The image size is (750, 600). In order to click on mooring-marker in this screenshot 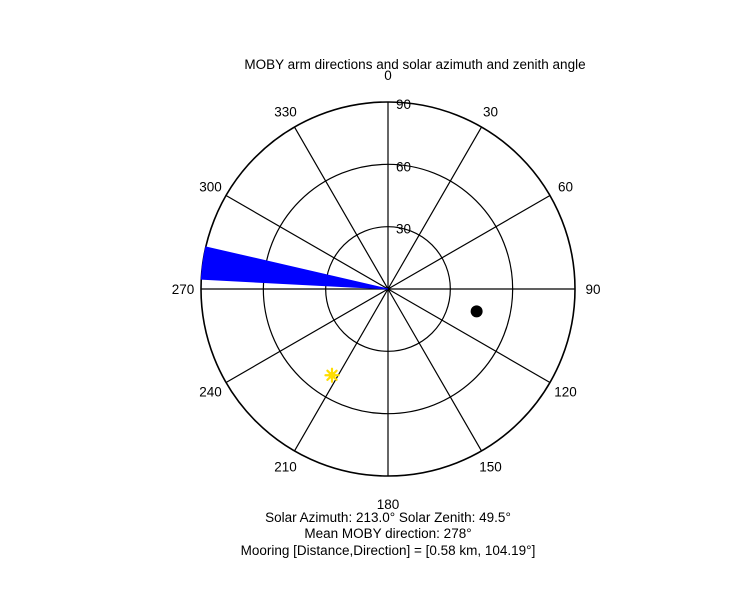, I will do `click(476, 311)`.